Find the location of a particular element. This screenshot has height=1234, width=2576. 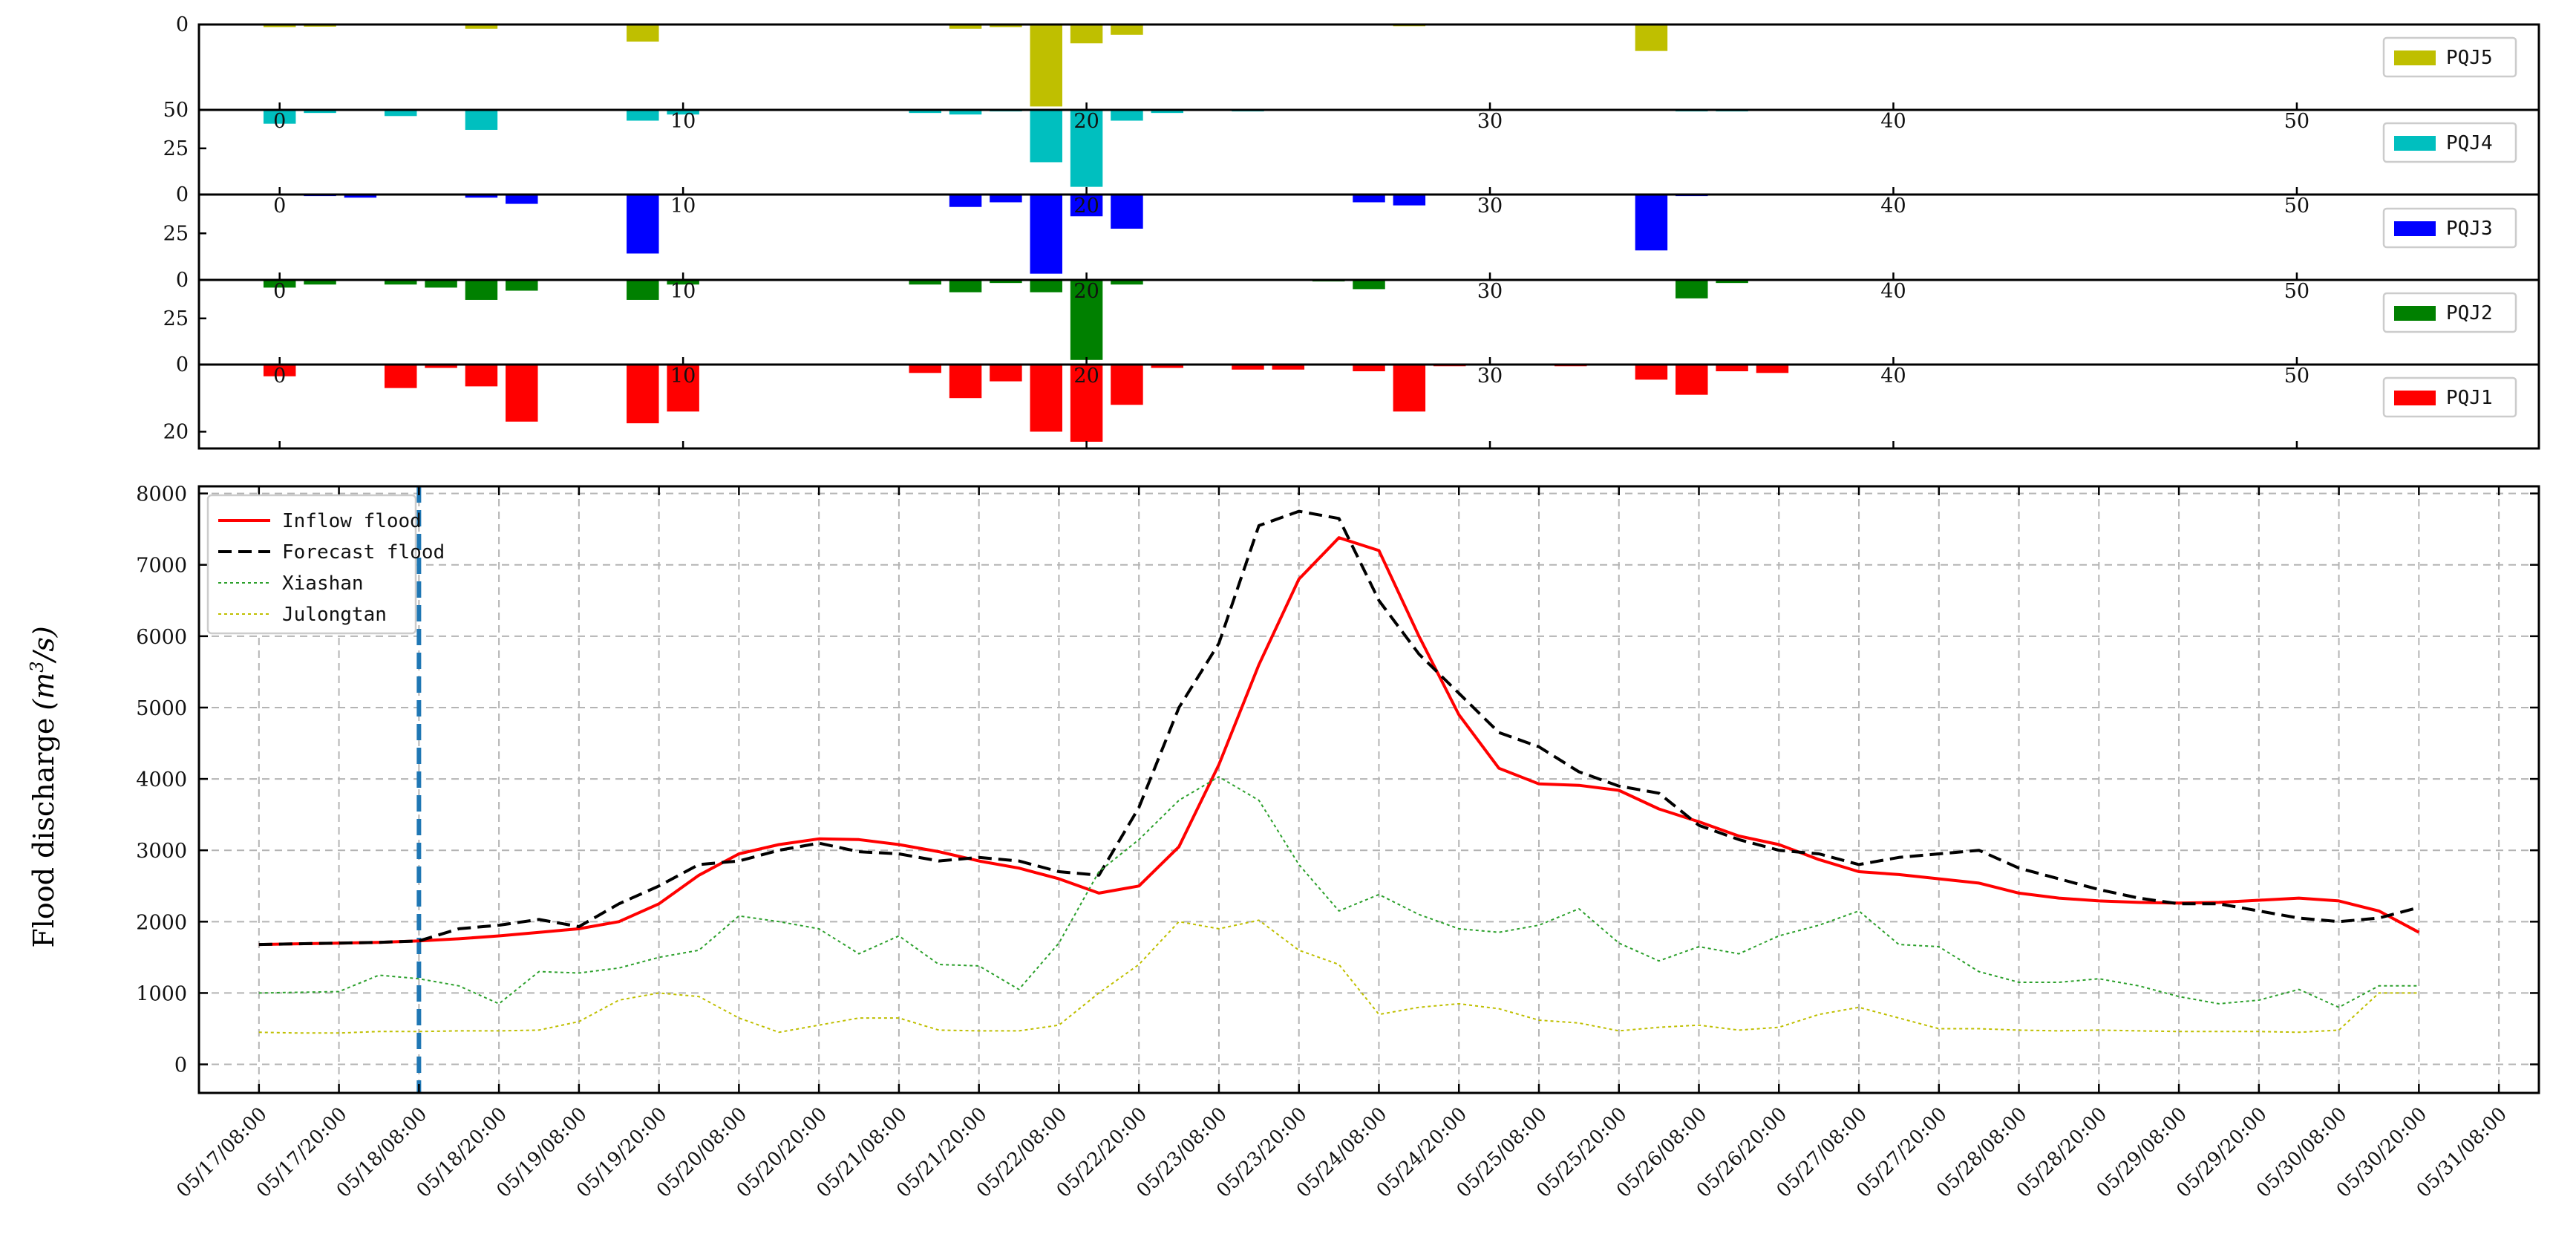

rainfall-PQJ1-axes: 0 20 0 10 20 30 40 50 PQJ1 is located at coordinates (1351, 401).